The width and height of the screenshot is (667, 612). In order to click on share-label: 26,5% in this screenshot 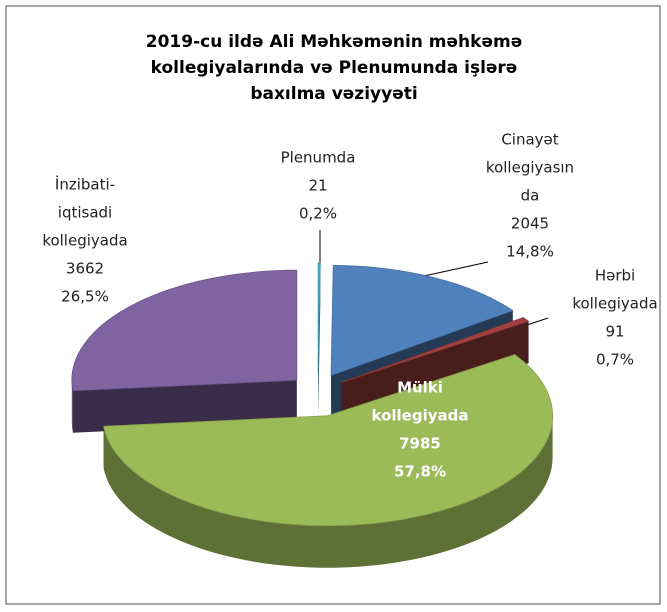, I will do `click(85, 297)`.